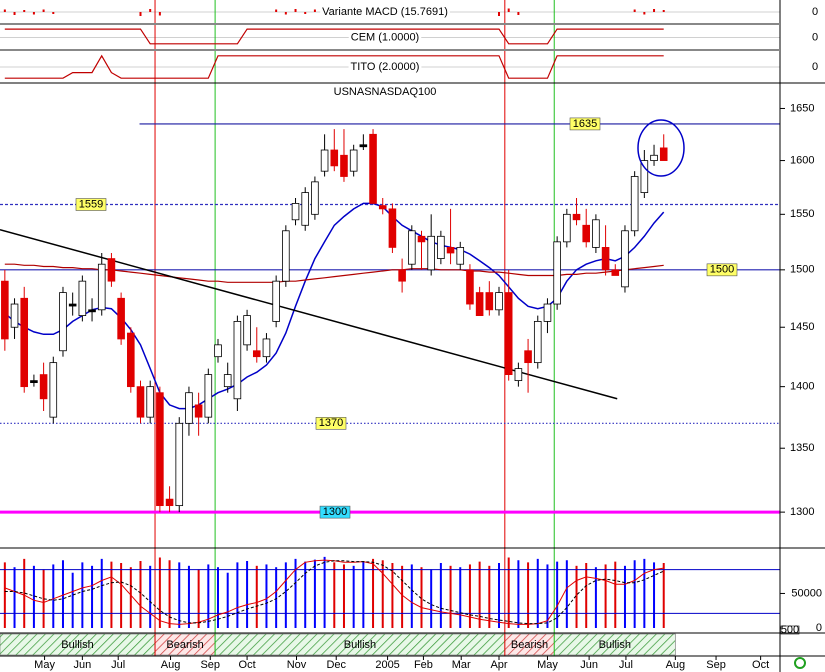 The height and width of the screenshot is (672, 825). I want to click on level-label: 1300, so click(335, 512).